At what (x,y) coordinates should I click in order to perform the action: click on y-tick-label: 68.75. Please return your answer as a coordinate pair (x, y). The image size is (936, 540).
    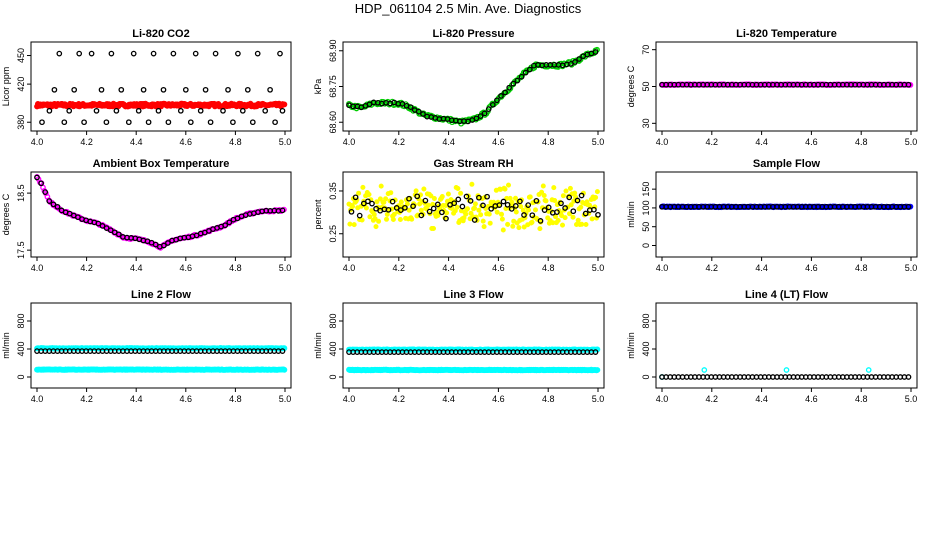
    Looking at the image, I should click on (333, 86).